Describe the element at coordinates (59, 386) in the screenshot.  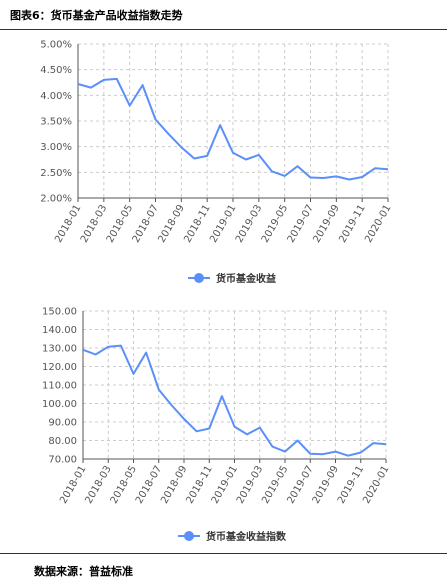
I see `y-tick-label: 110.00` at that location.